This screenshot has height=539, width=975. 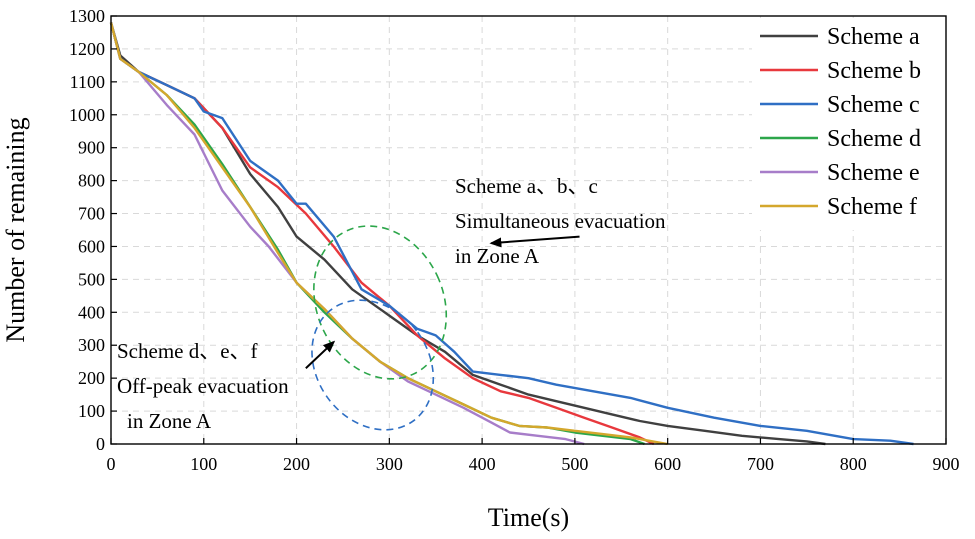 What do you see at coordinates (526, 186) in the screenshot?
I see `annotation-text-line: Scheme a、b、c` at bounding box center [526, 186].